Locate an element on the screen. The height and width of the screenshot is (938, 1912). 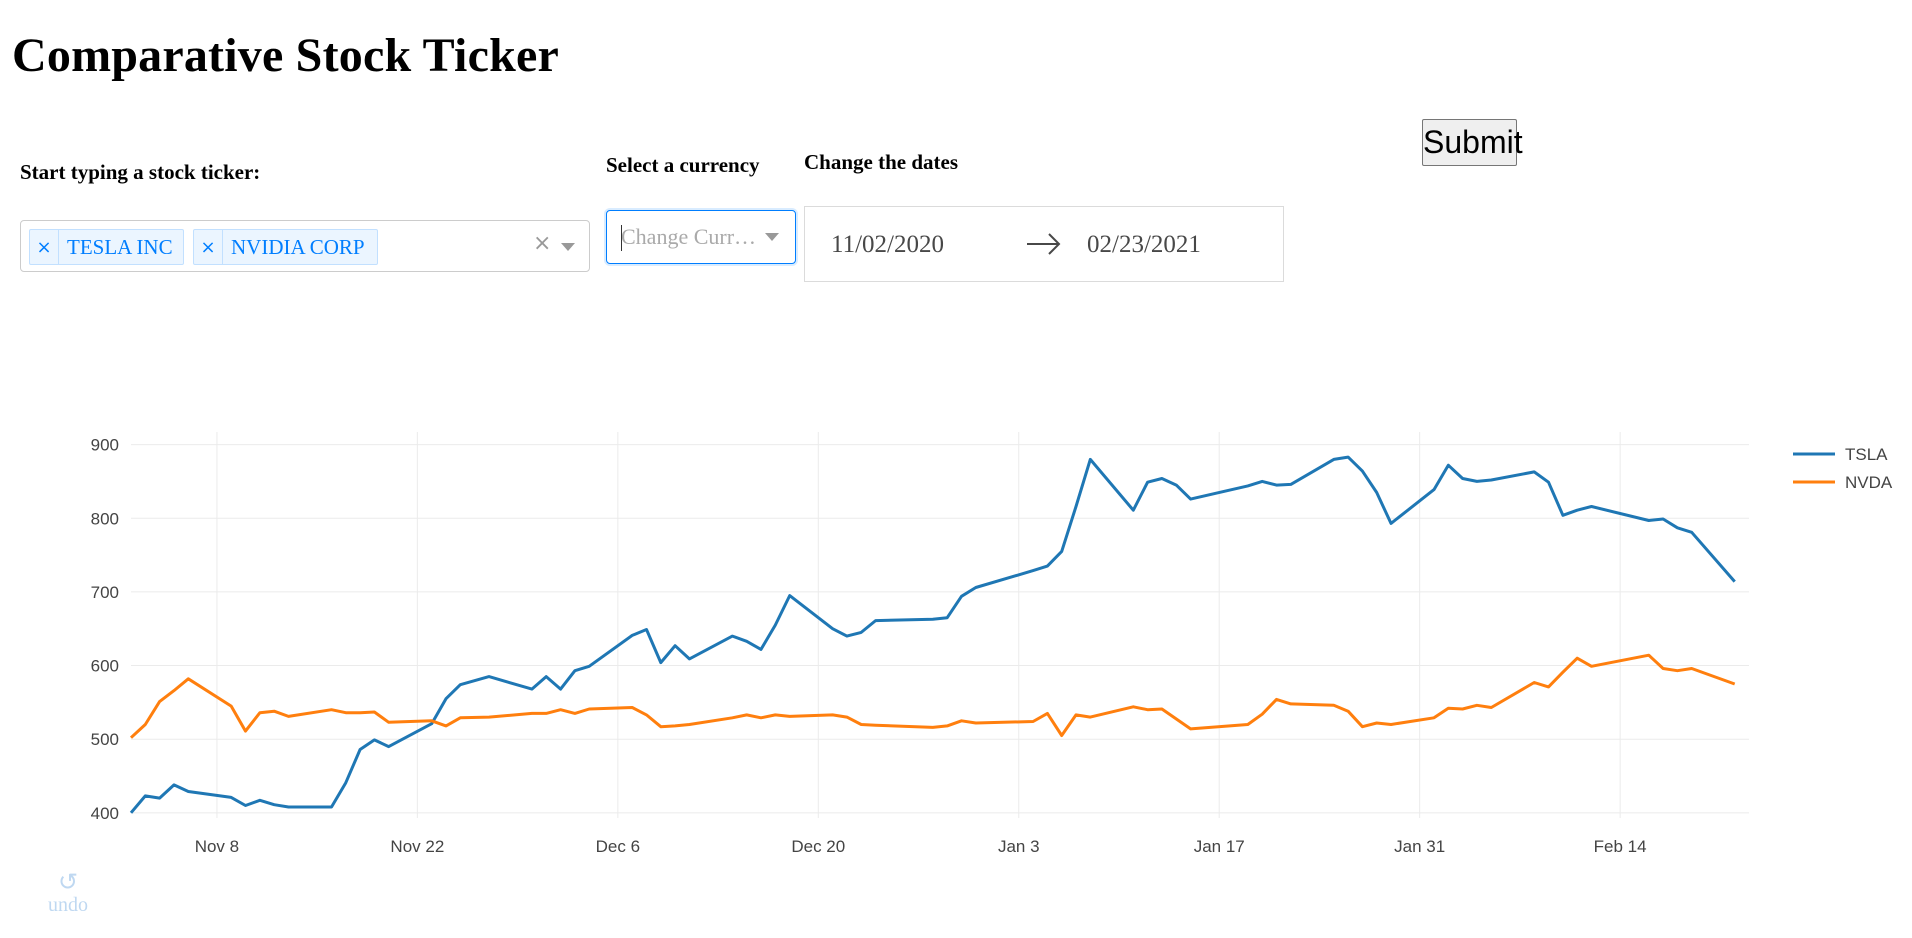
ticker-multiselect: × TESLA INC × NVIDIA CORP × is located at coordinates (305, 246).